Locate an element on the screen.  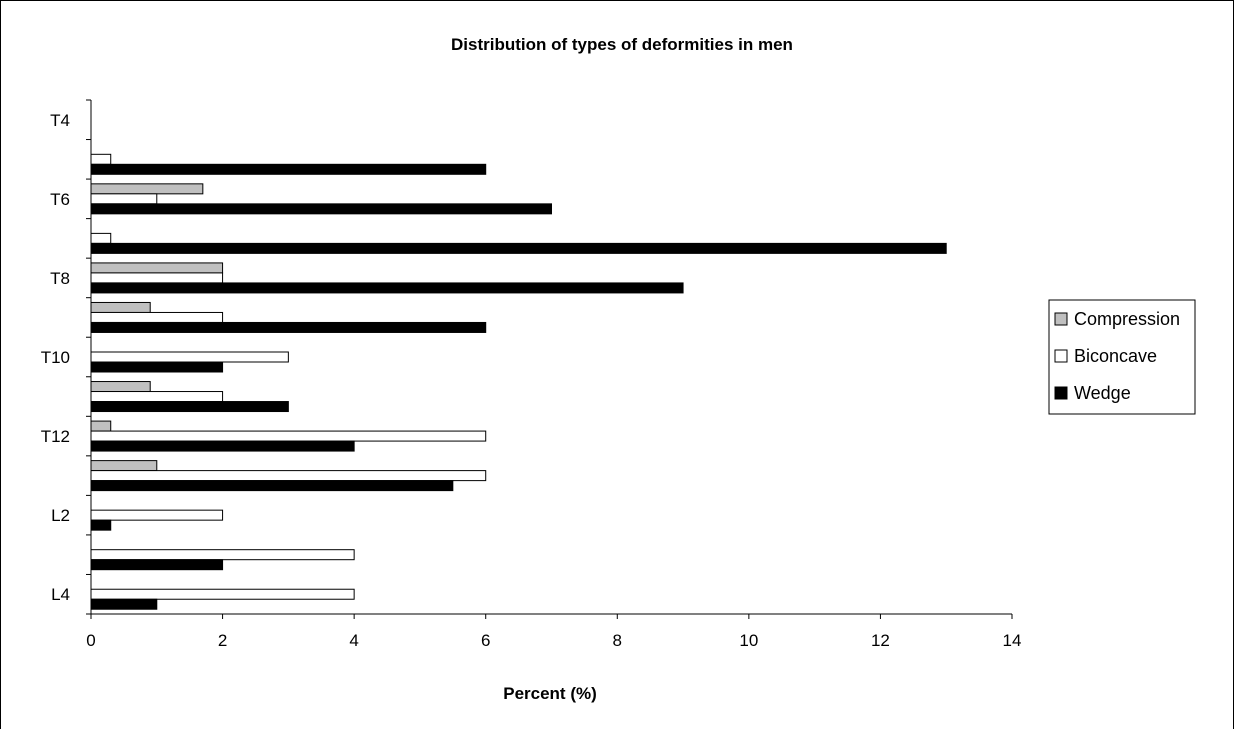
legend-swatch-compression is located at coordinates (1061, 319).